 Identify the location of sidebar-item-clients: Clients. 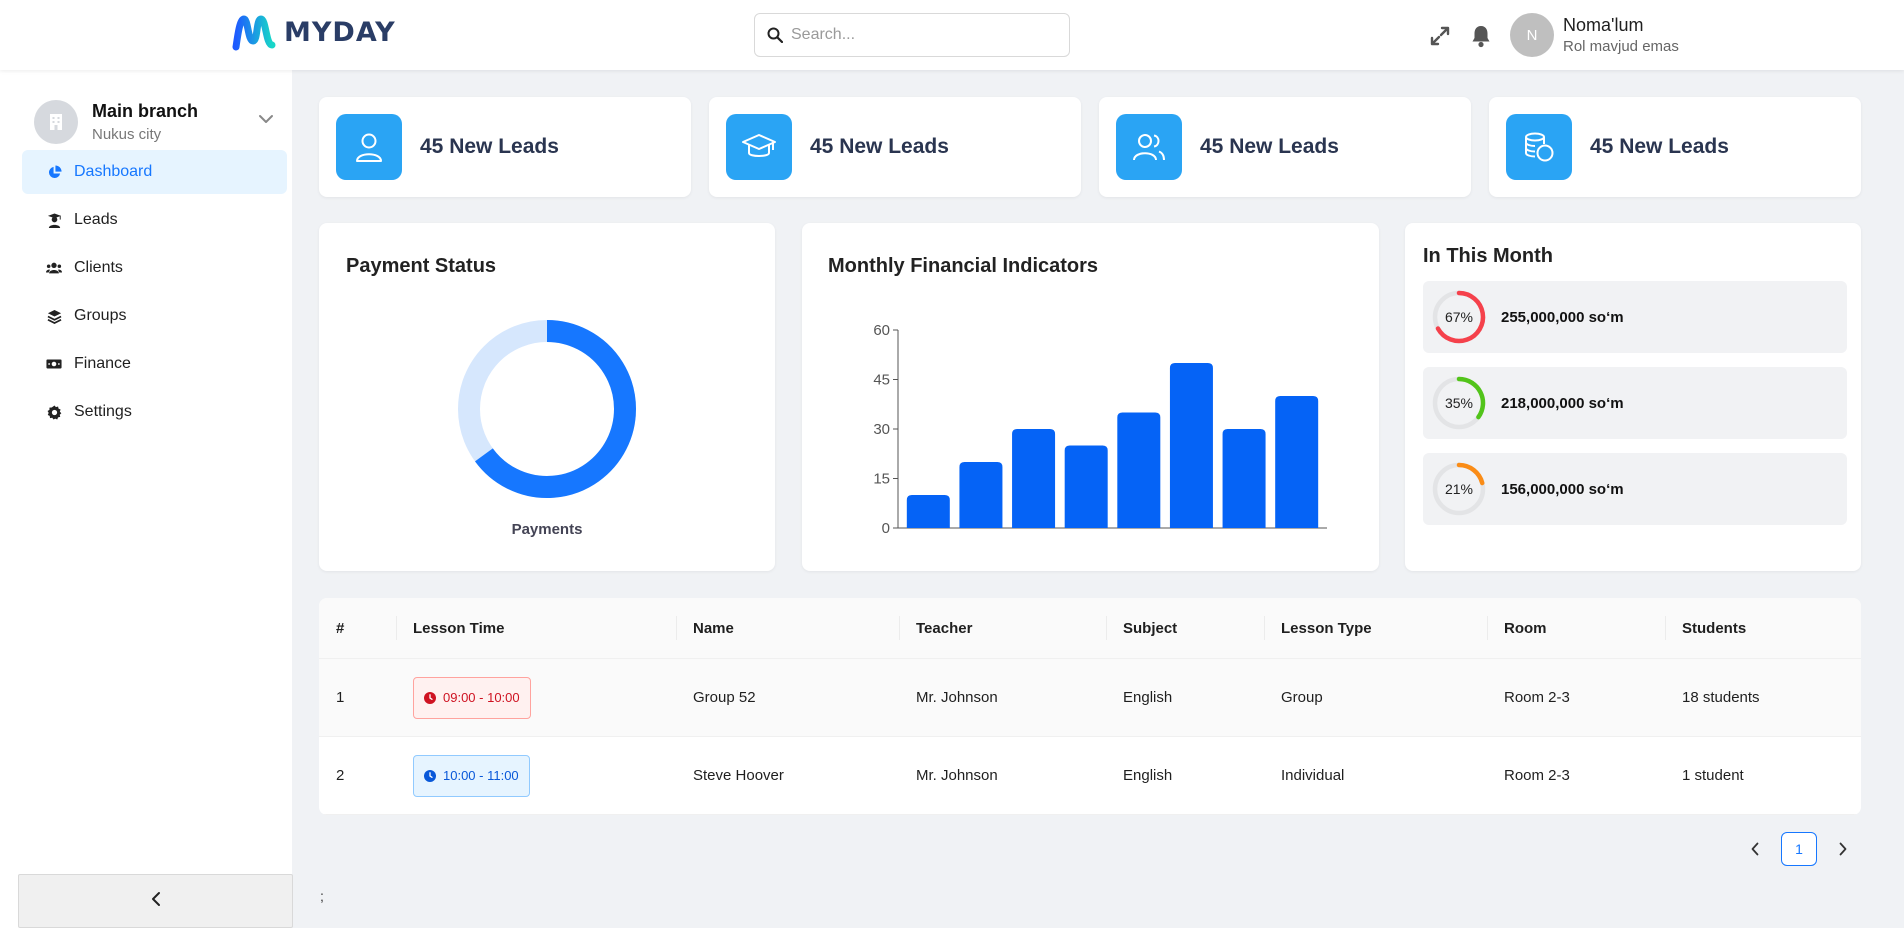
(154, 268).